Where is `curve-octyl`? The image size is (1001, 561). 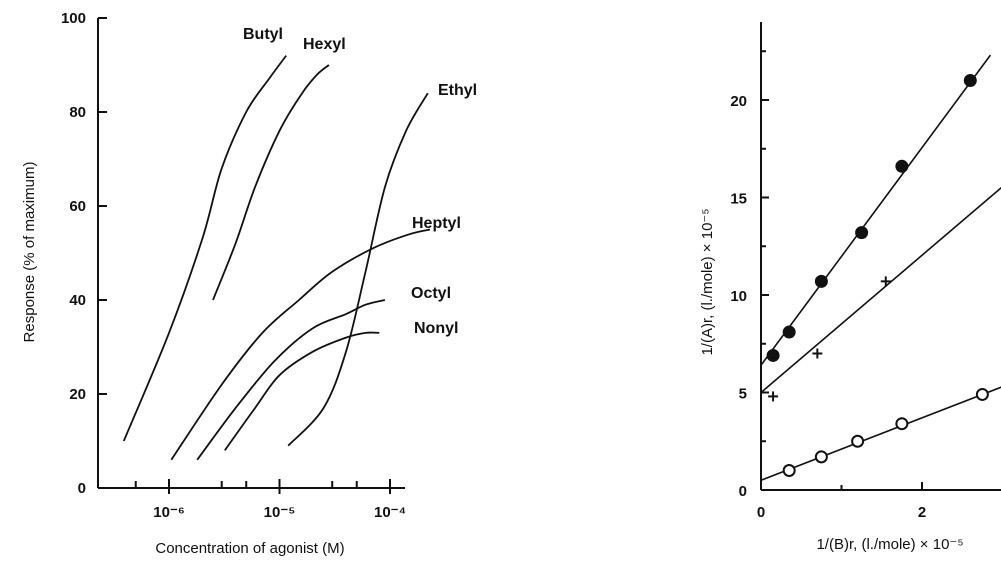 curve-octyl is located at coordinates (291, 380).